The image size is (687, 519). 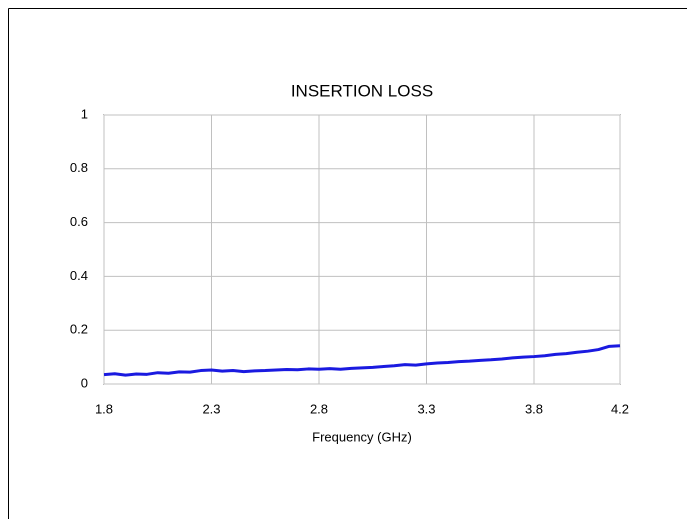 I want to click on chart-title: INSERTION LOSS, so click(x=362, y=90).